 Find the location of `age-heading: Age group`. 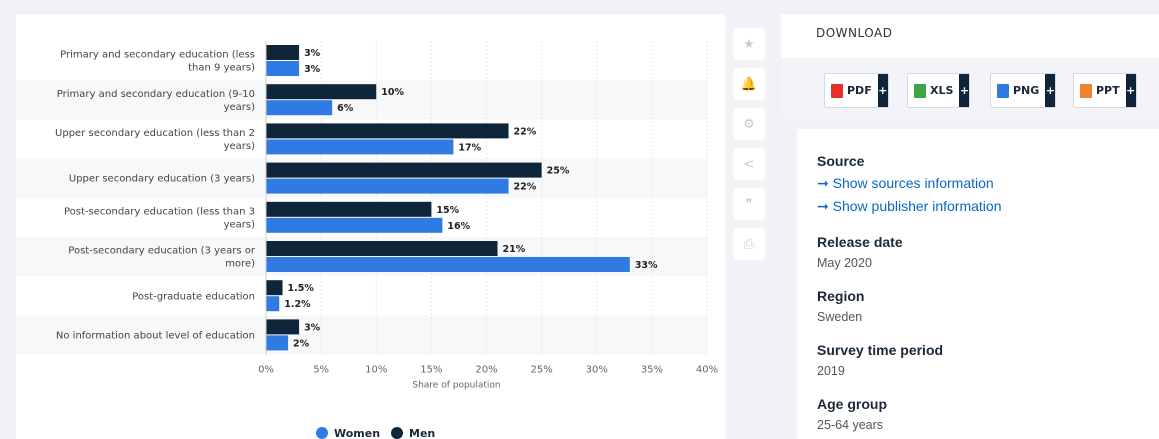

age-heading: Age group is located at coordinates (852, 404).